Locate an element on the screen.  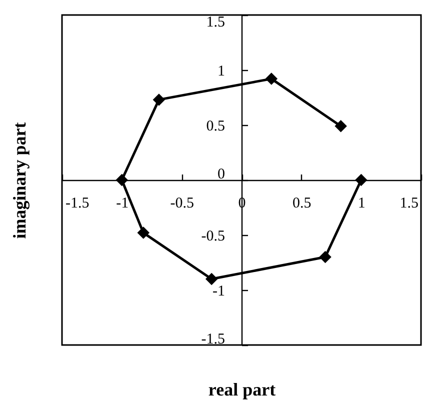
y-tick-label: 0.5 is located at coordinates (215, 126).